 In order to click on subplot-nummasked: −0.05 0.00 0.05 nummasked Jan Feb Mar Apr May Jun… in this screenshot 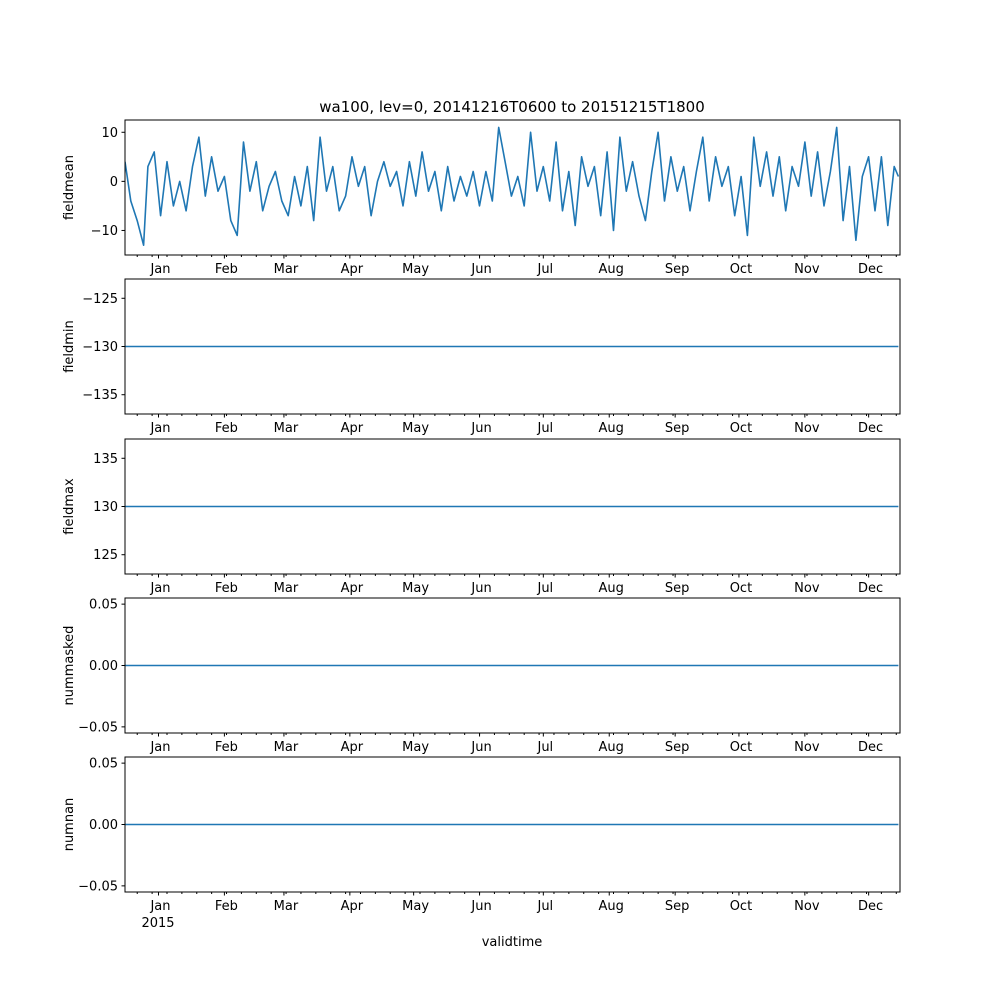, I will do `click(481, 676)`.